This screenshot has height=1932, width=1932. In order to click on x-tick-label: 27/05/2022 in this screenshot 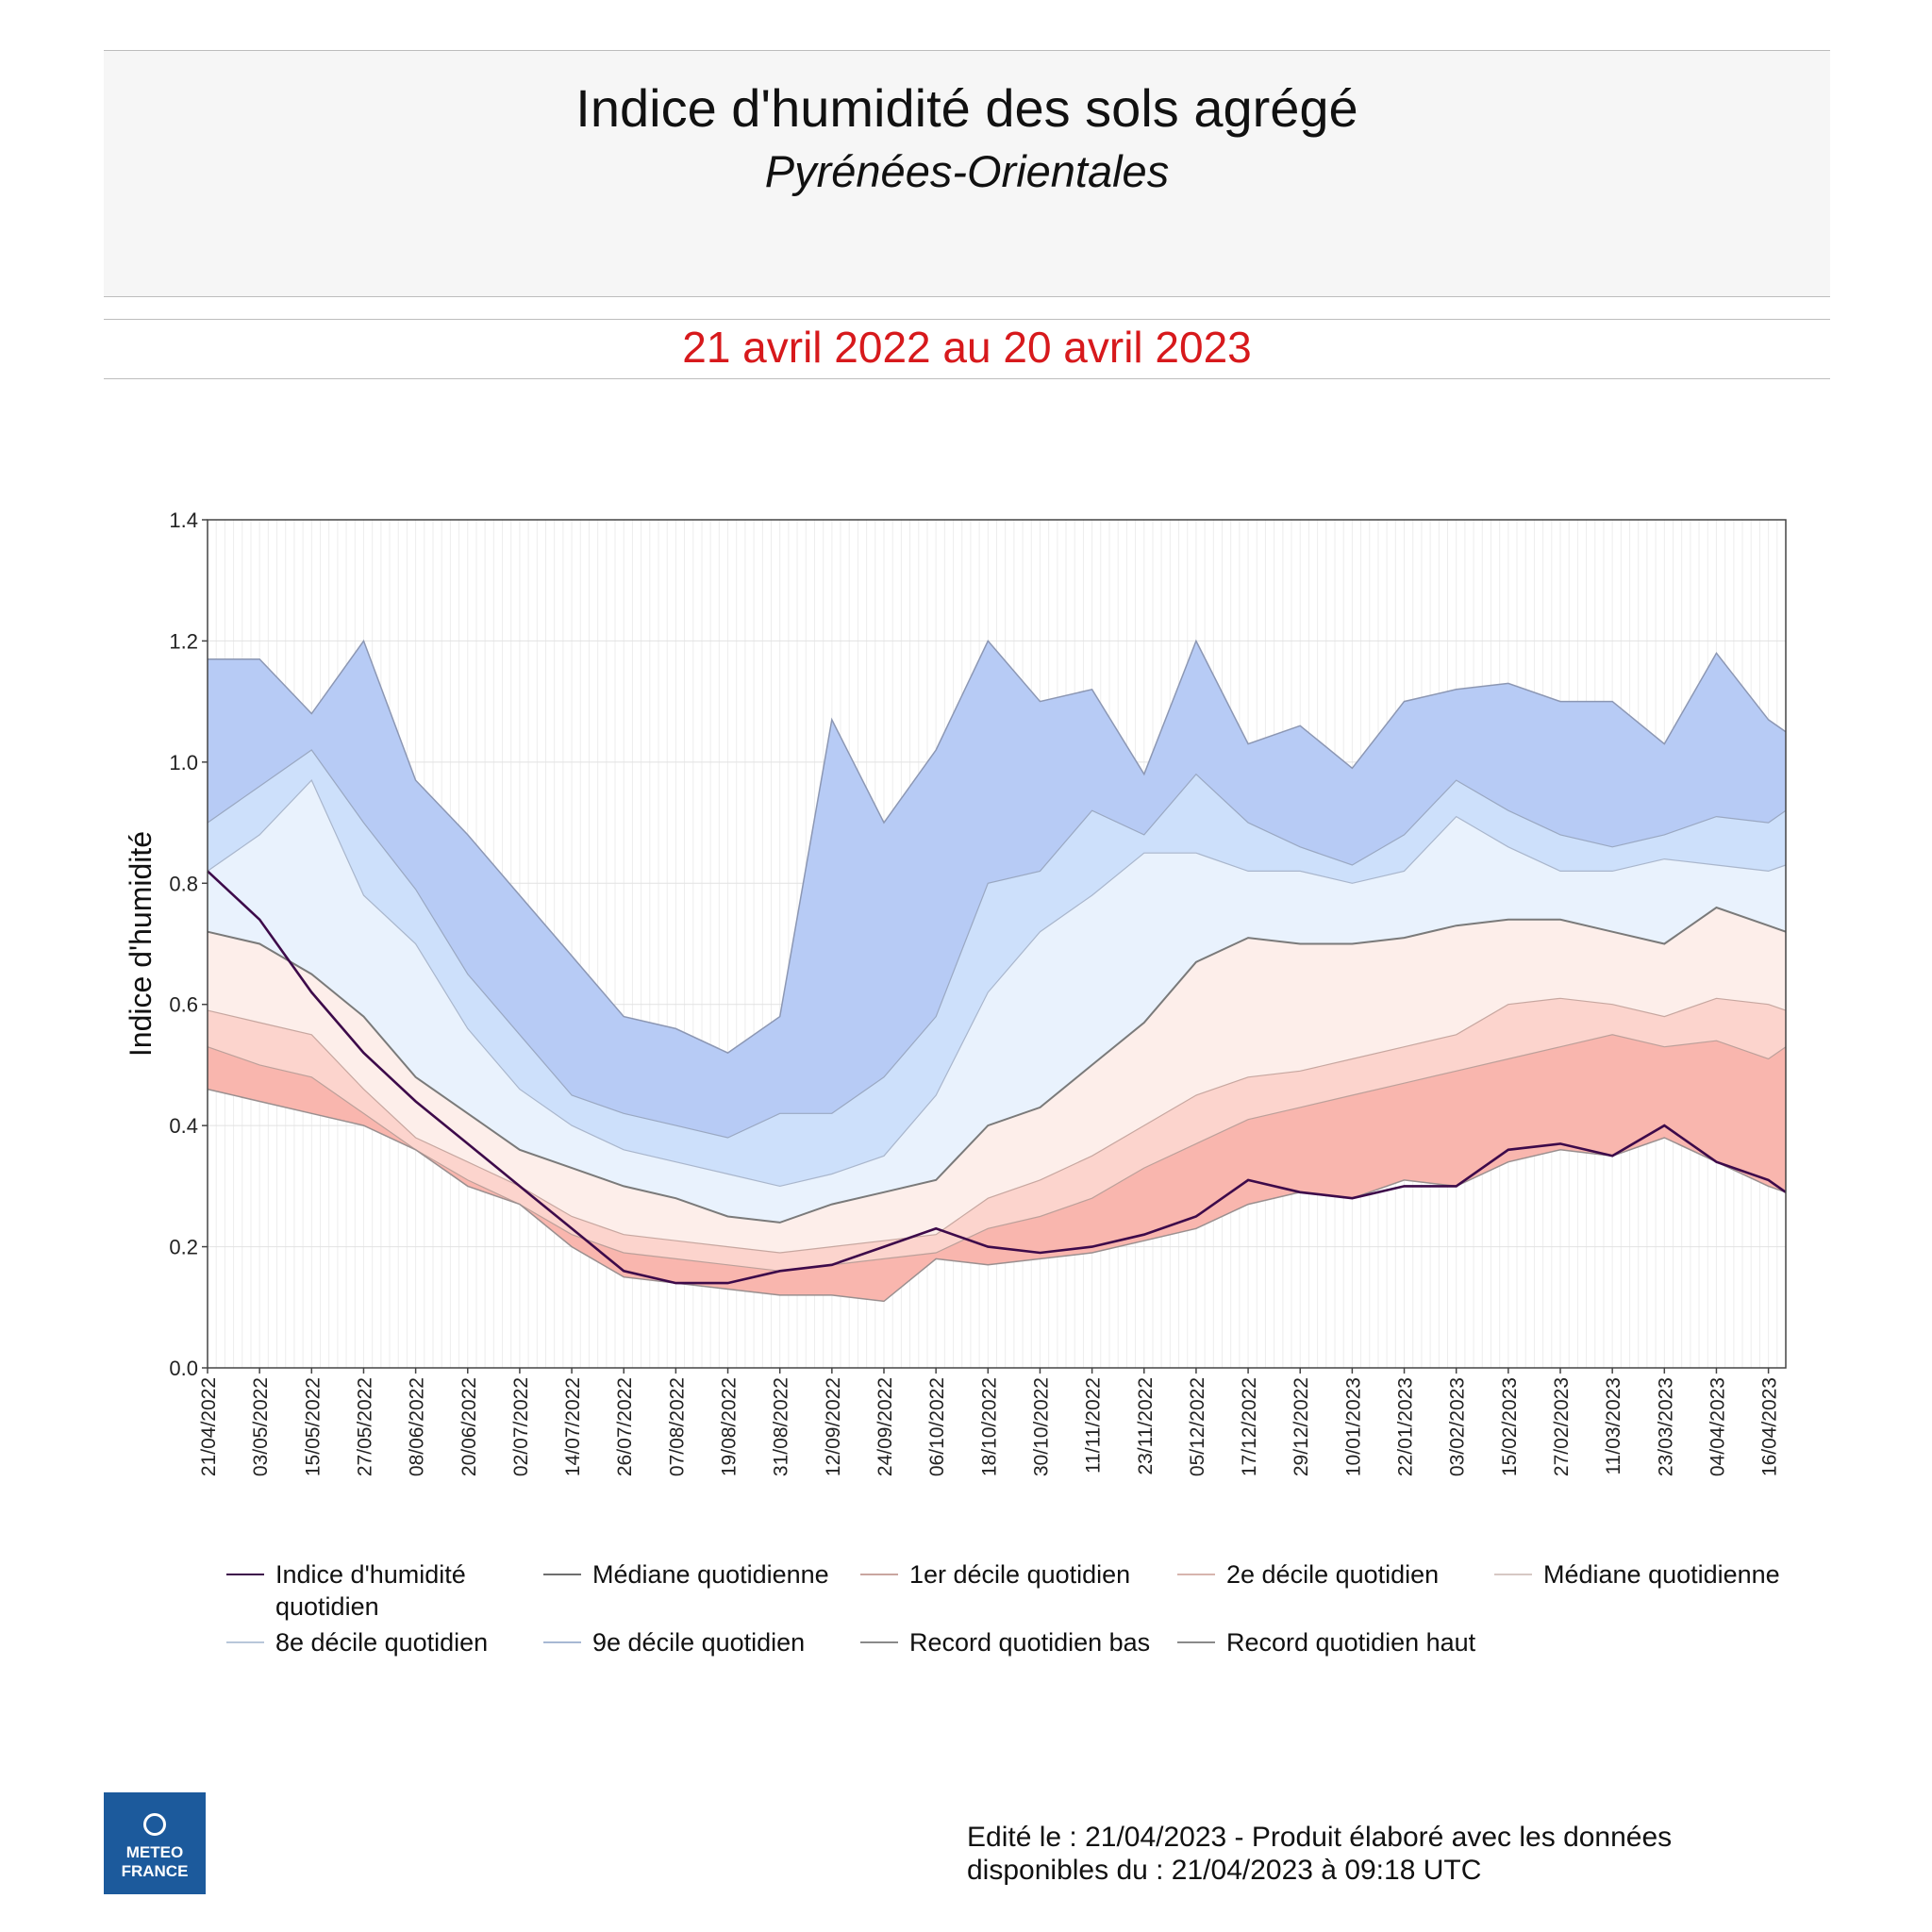, I will do `click(364, 1427)`.